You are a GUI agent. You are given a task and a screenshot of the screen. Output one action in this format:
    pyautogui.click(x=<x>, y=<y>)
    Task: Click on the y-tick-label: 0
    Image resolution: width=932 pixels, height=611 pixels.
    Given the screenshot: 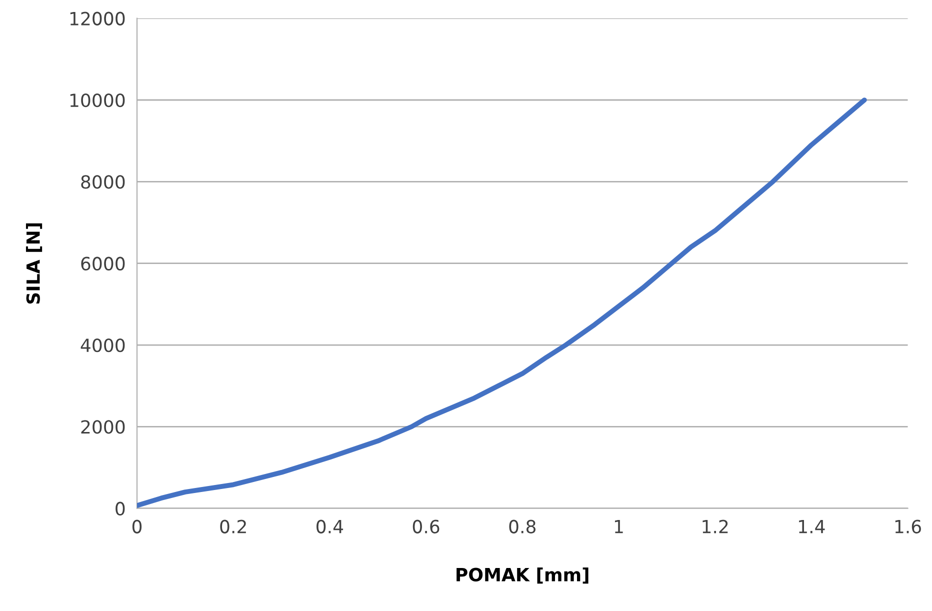 What is the action you would take?
    pyautogui.click(x=120, y=509)
    